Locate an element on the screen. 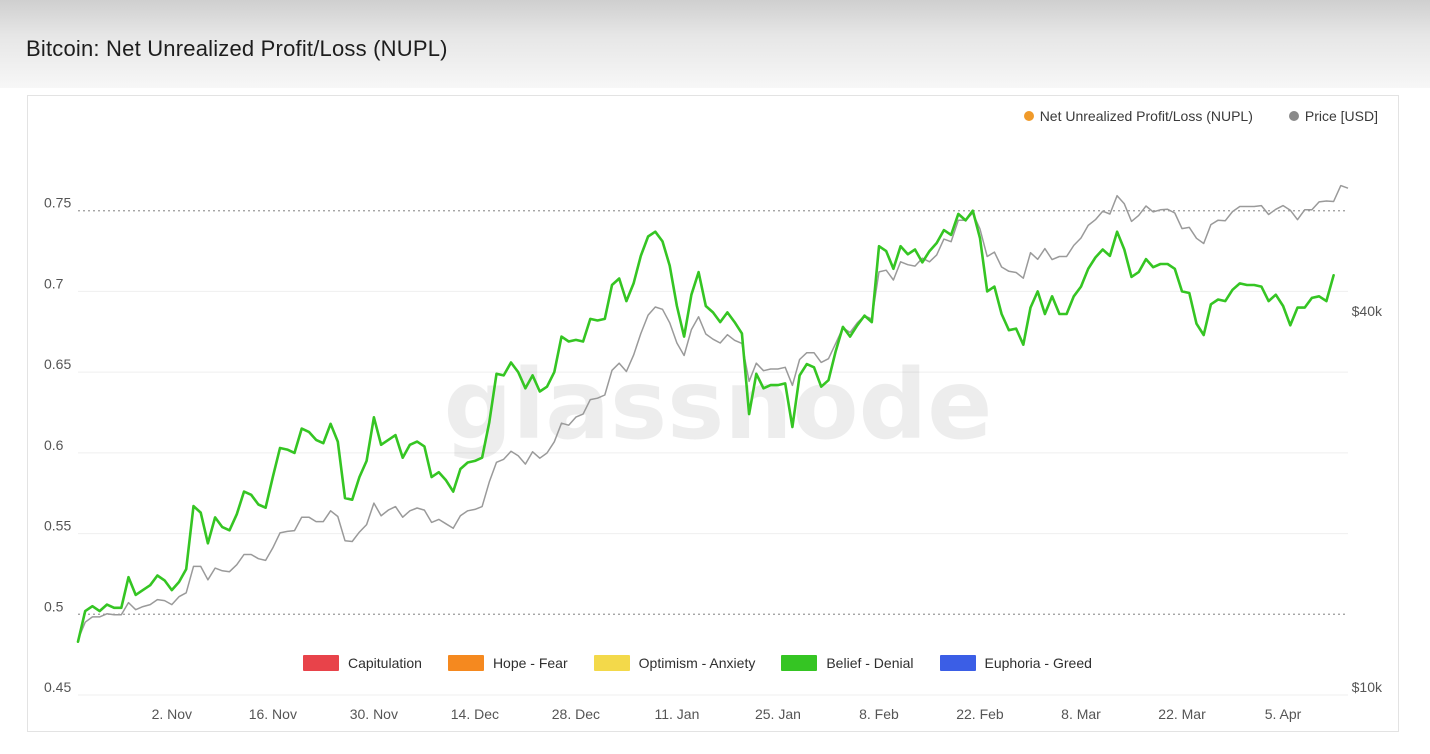 This screenshot has width=1430, height=754. y-tick-label-2: 0.65 is located at coordinates (57, 364).